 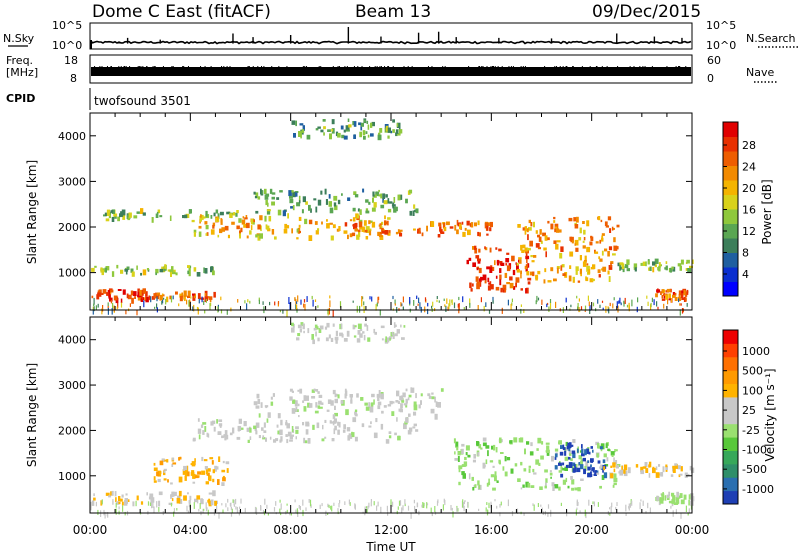 I want to click on xtick-label: 00:00, so click(x=90, y=530).